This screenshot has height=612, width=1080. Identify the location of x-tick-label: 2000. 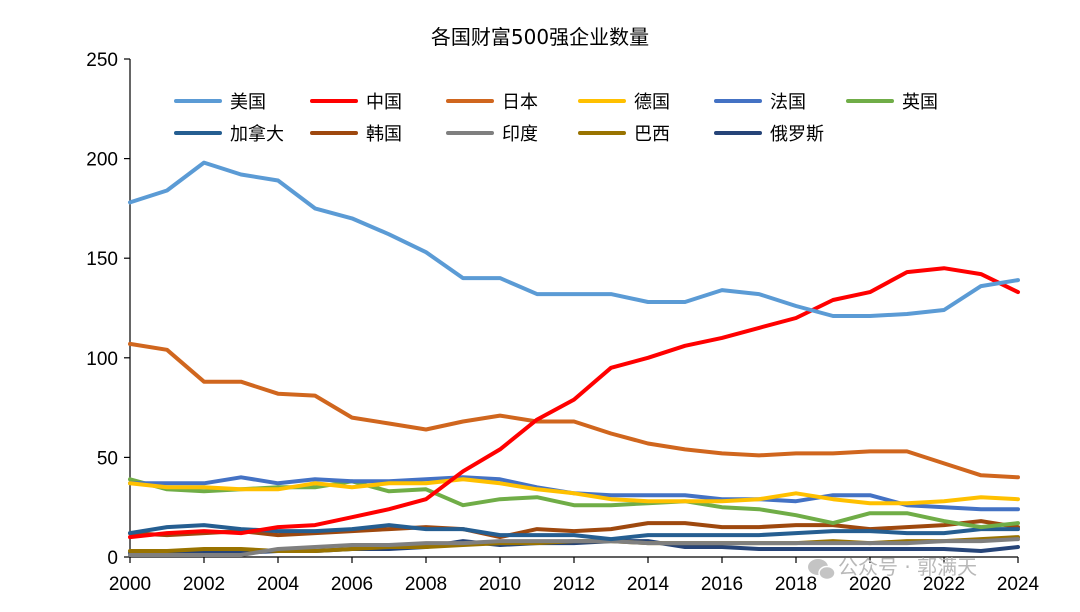
(130, 584).